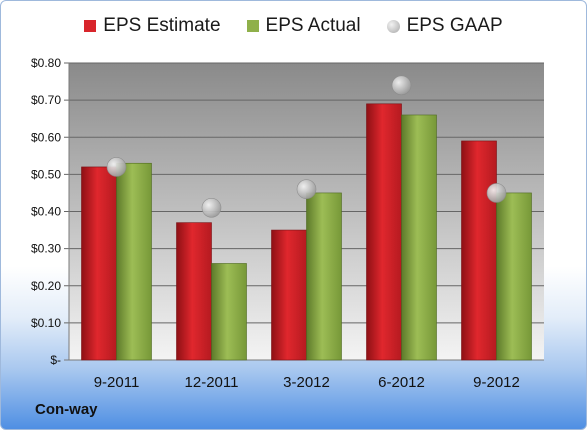  Describe the element at coordinates (496, 382) in the screenshot. I see `x-tick-label: 9-2012` at that location.